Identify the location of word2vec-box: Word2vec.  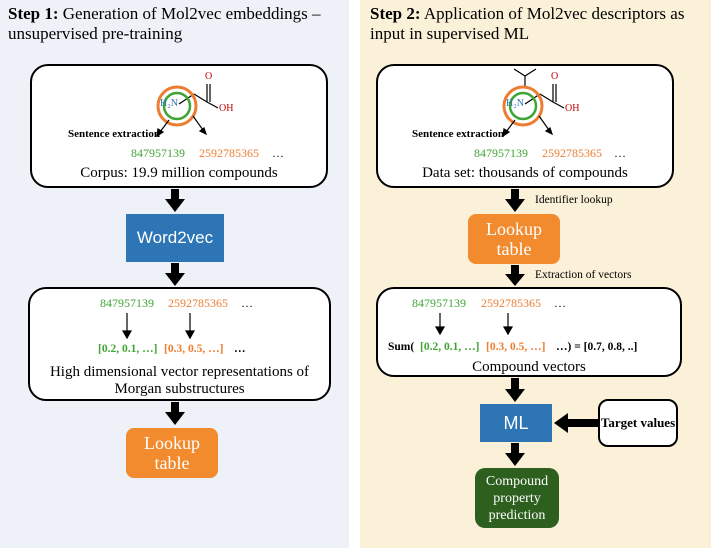
(175, 238).